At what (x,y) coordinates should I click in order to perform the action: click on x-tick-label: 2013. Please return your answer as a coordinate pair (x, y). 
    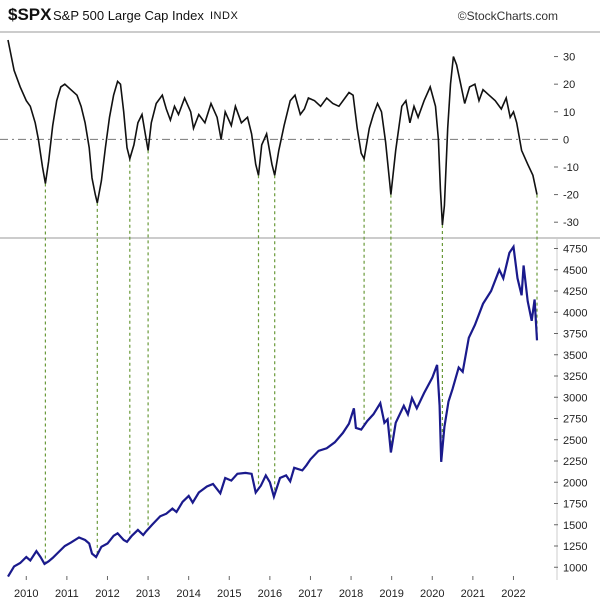
    Looking at the image, I should click on (148, 594).